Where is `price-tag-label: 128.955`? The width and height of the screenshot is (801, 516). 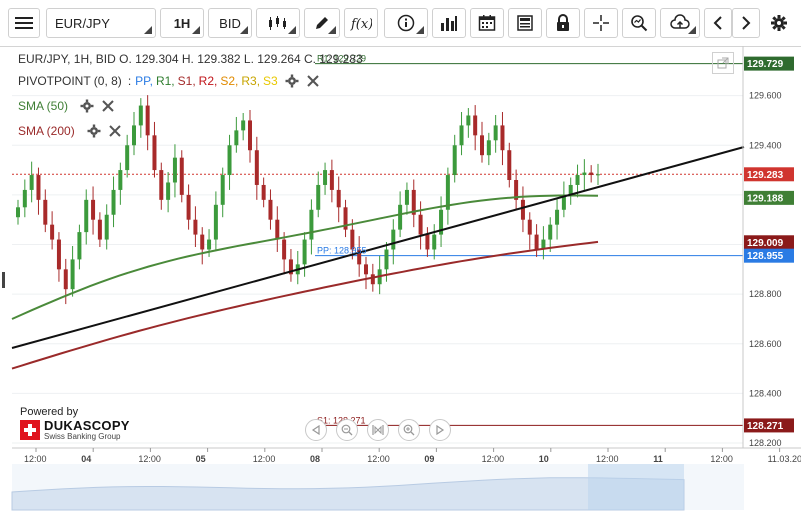 price-tag-label: 128.955 is located at coordinates (765, 256).